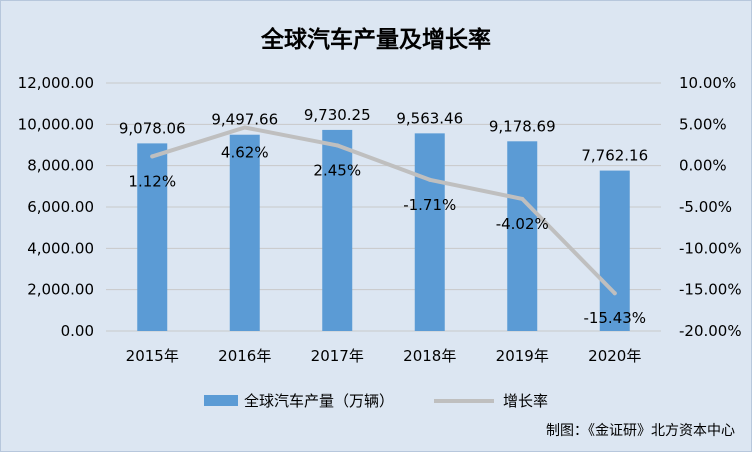  What do you see at coordinates (56, 124) in the screenshot?
I see `y-left-tick-label: 10,000.00` at bounding box center [56, 124].